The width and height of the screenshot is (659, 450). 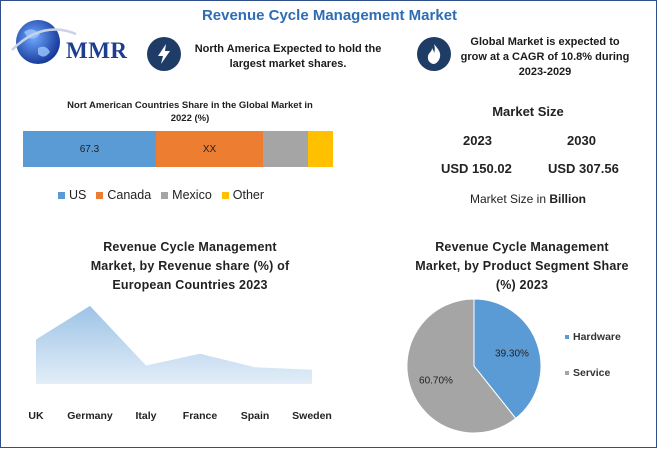 I want to click on mmr-logo: MMR, so click(x=70, y=42).